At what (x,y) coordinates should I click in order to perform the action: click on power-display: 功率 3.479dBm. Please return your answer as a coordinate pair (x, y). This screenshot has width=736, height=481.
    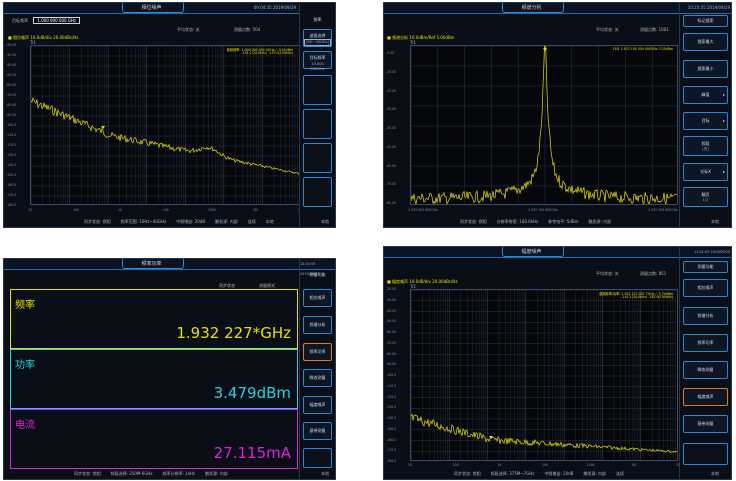
    Looking at the image, I should click on (154, 379).